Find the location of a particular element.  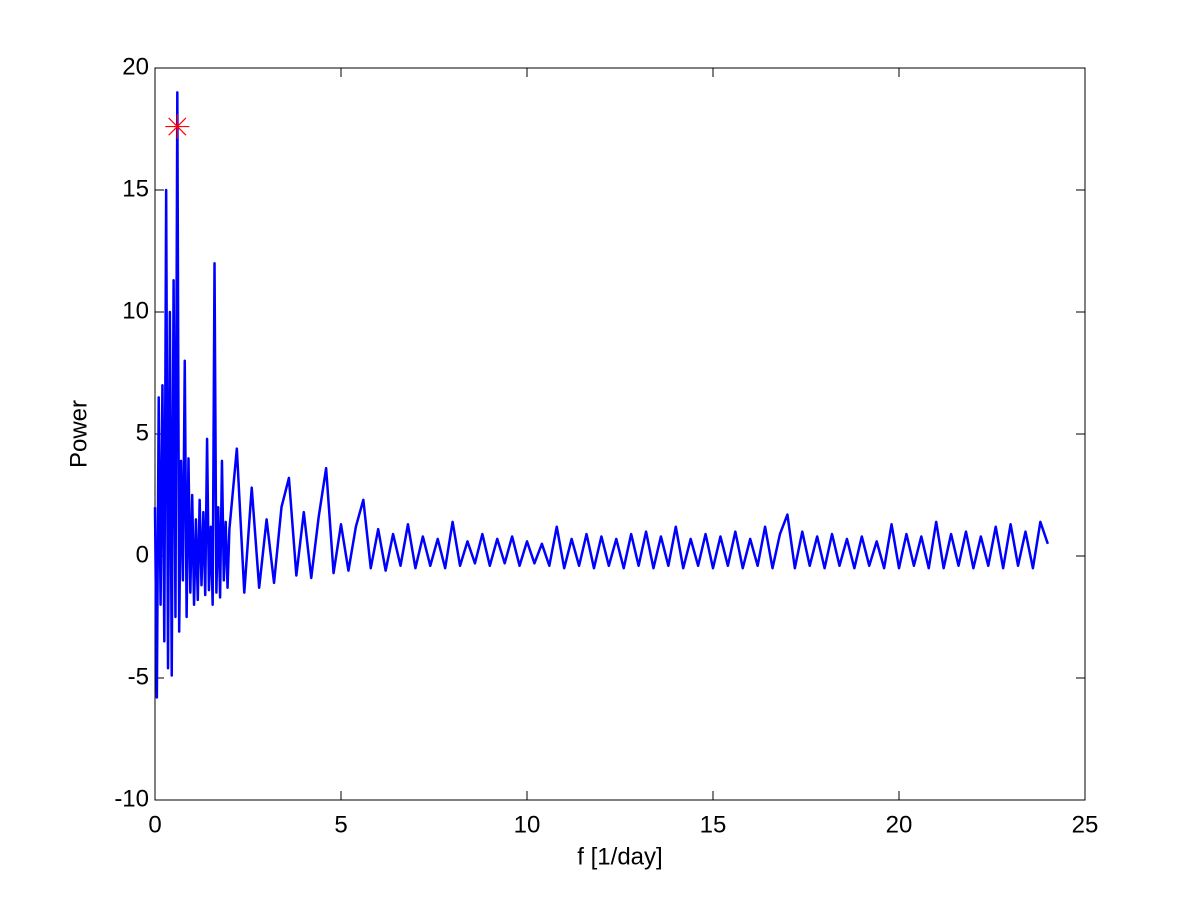

y-tick-label: 0 is located at coordinates (142, 554).